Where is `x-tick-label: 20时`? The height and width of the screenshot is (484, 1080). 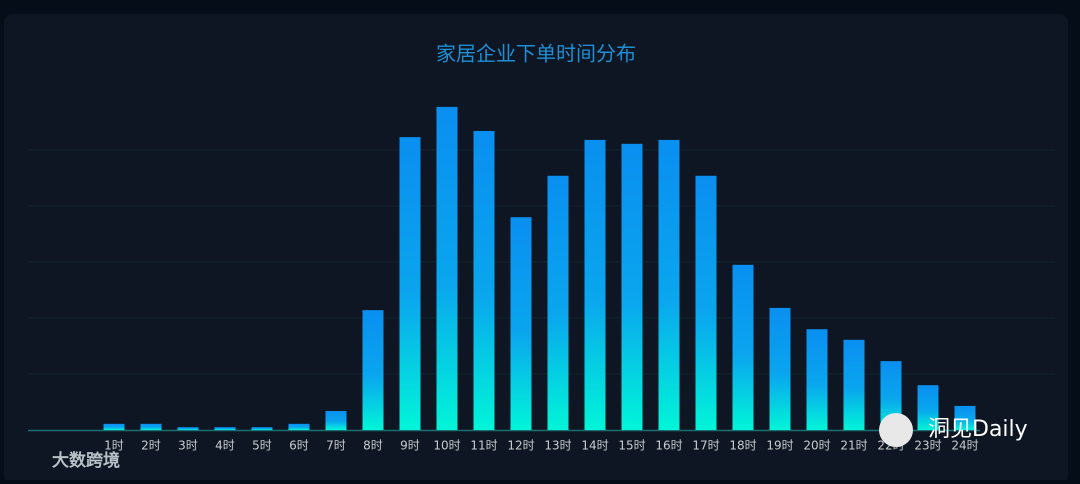
x-tick-label: 20时 is located at coordinates (816, 446).